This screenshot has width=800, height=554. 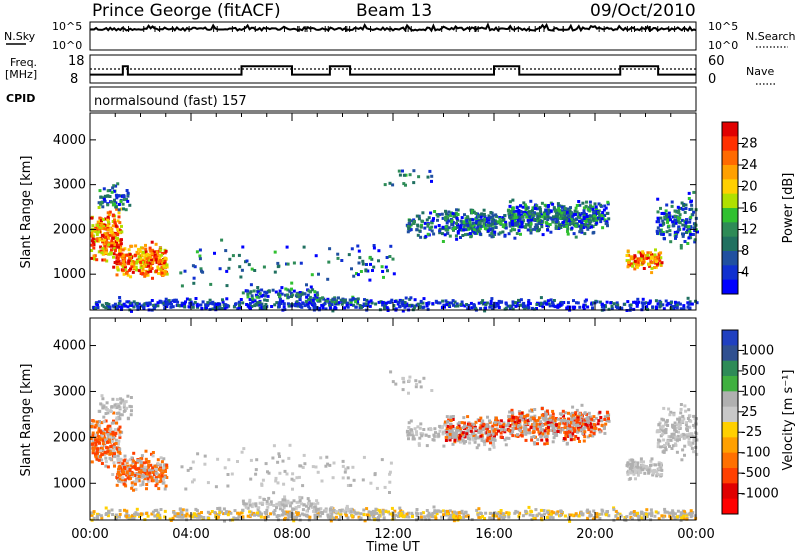 What do you see at coordinates (723, 26) in the screenshot?
I see `nsky-right-tick-top: 10^5` at bounding box center [723, 26].